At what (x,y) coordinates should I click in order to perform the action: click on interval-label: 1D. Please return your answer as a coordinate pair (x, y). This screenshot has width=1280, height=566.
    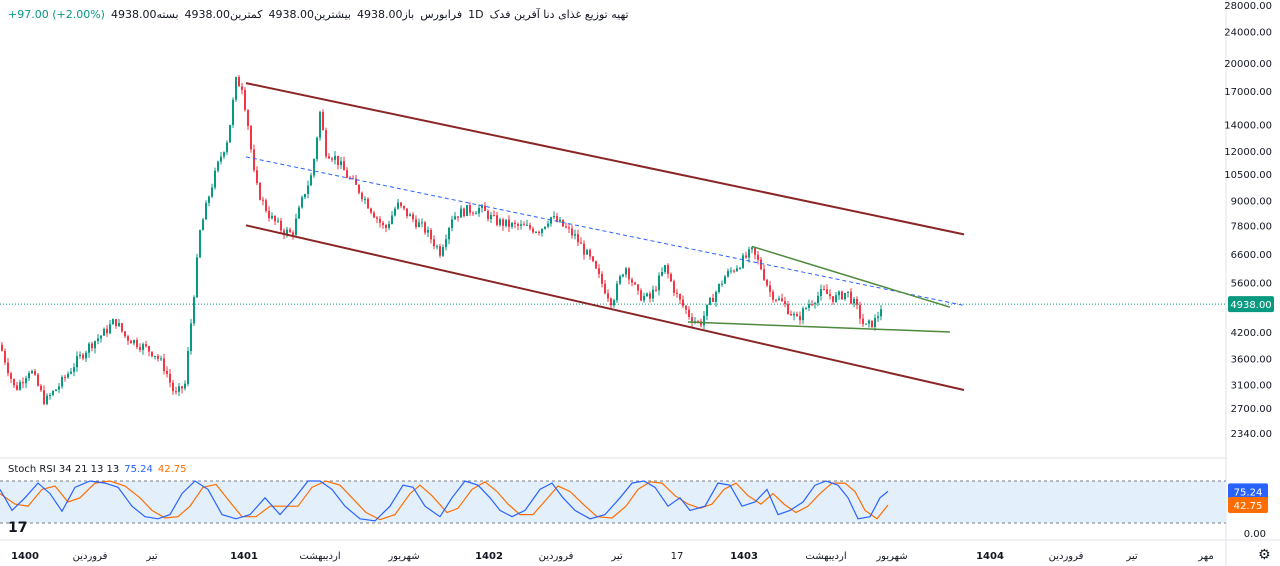
    Looking at the image, I should click on (476, 14).